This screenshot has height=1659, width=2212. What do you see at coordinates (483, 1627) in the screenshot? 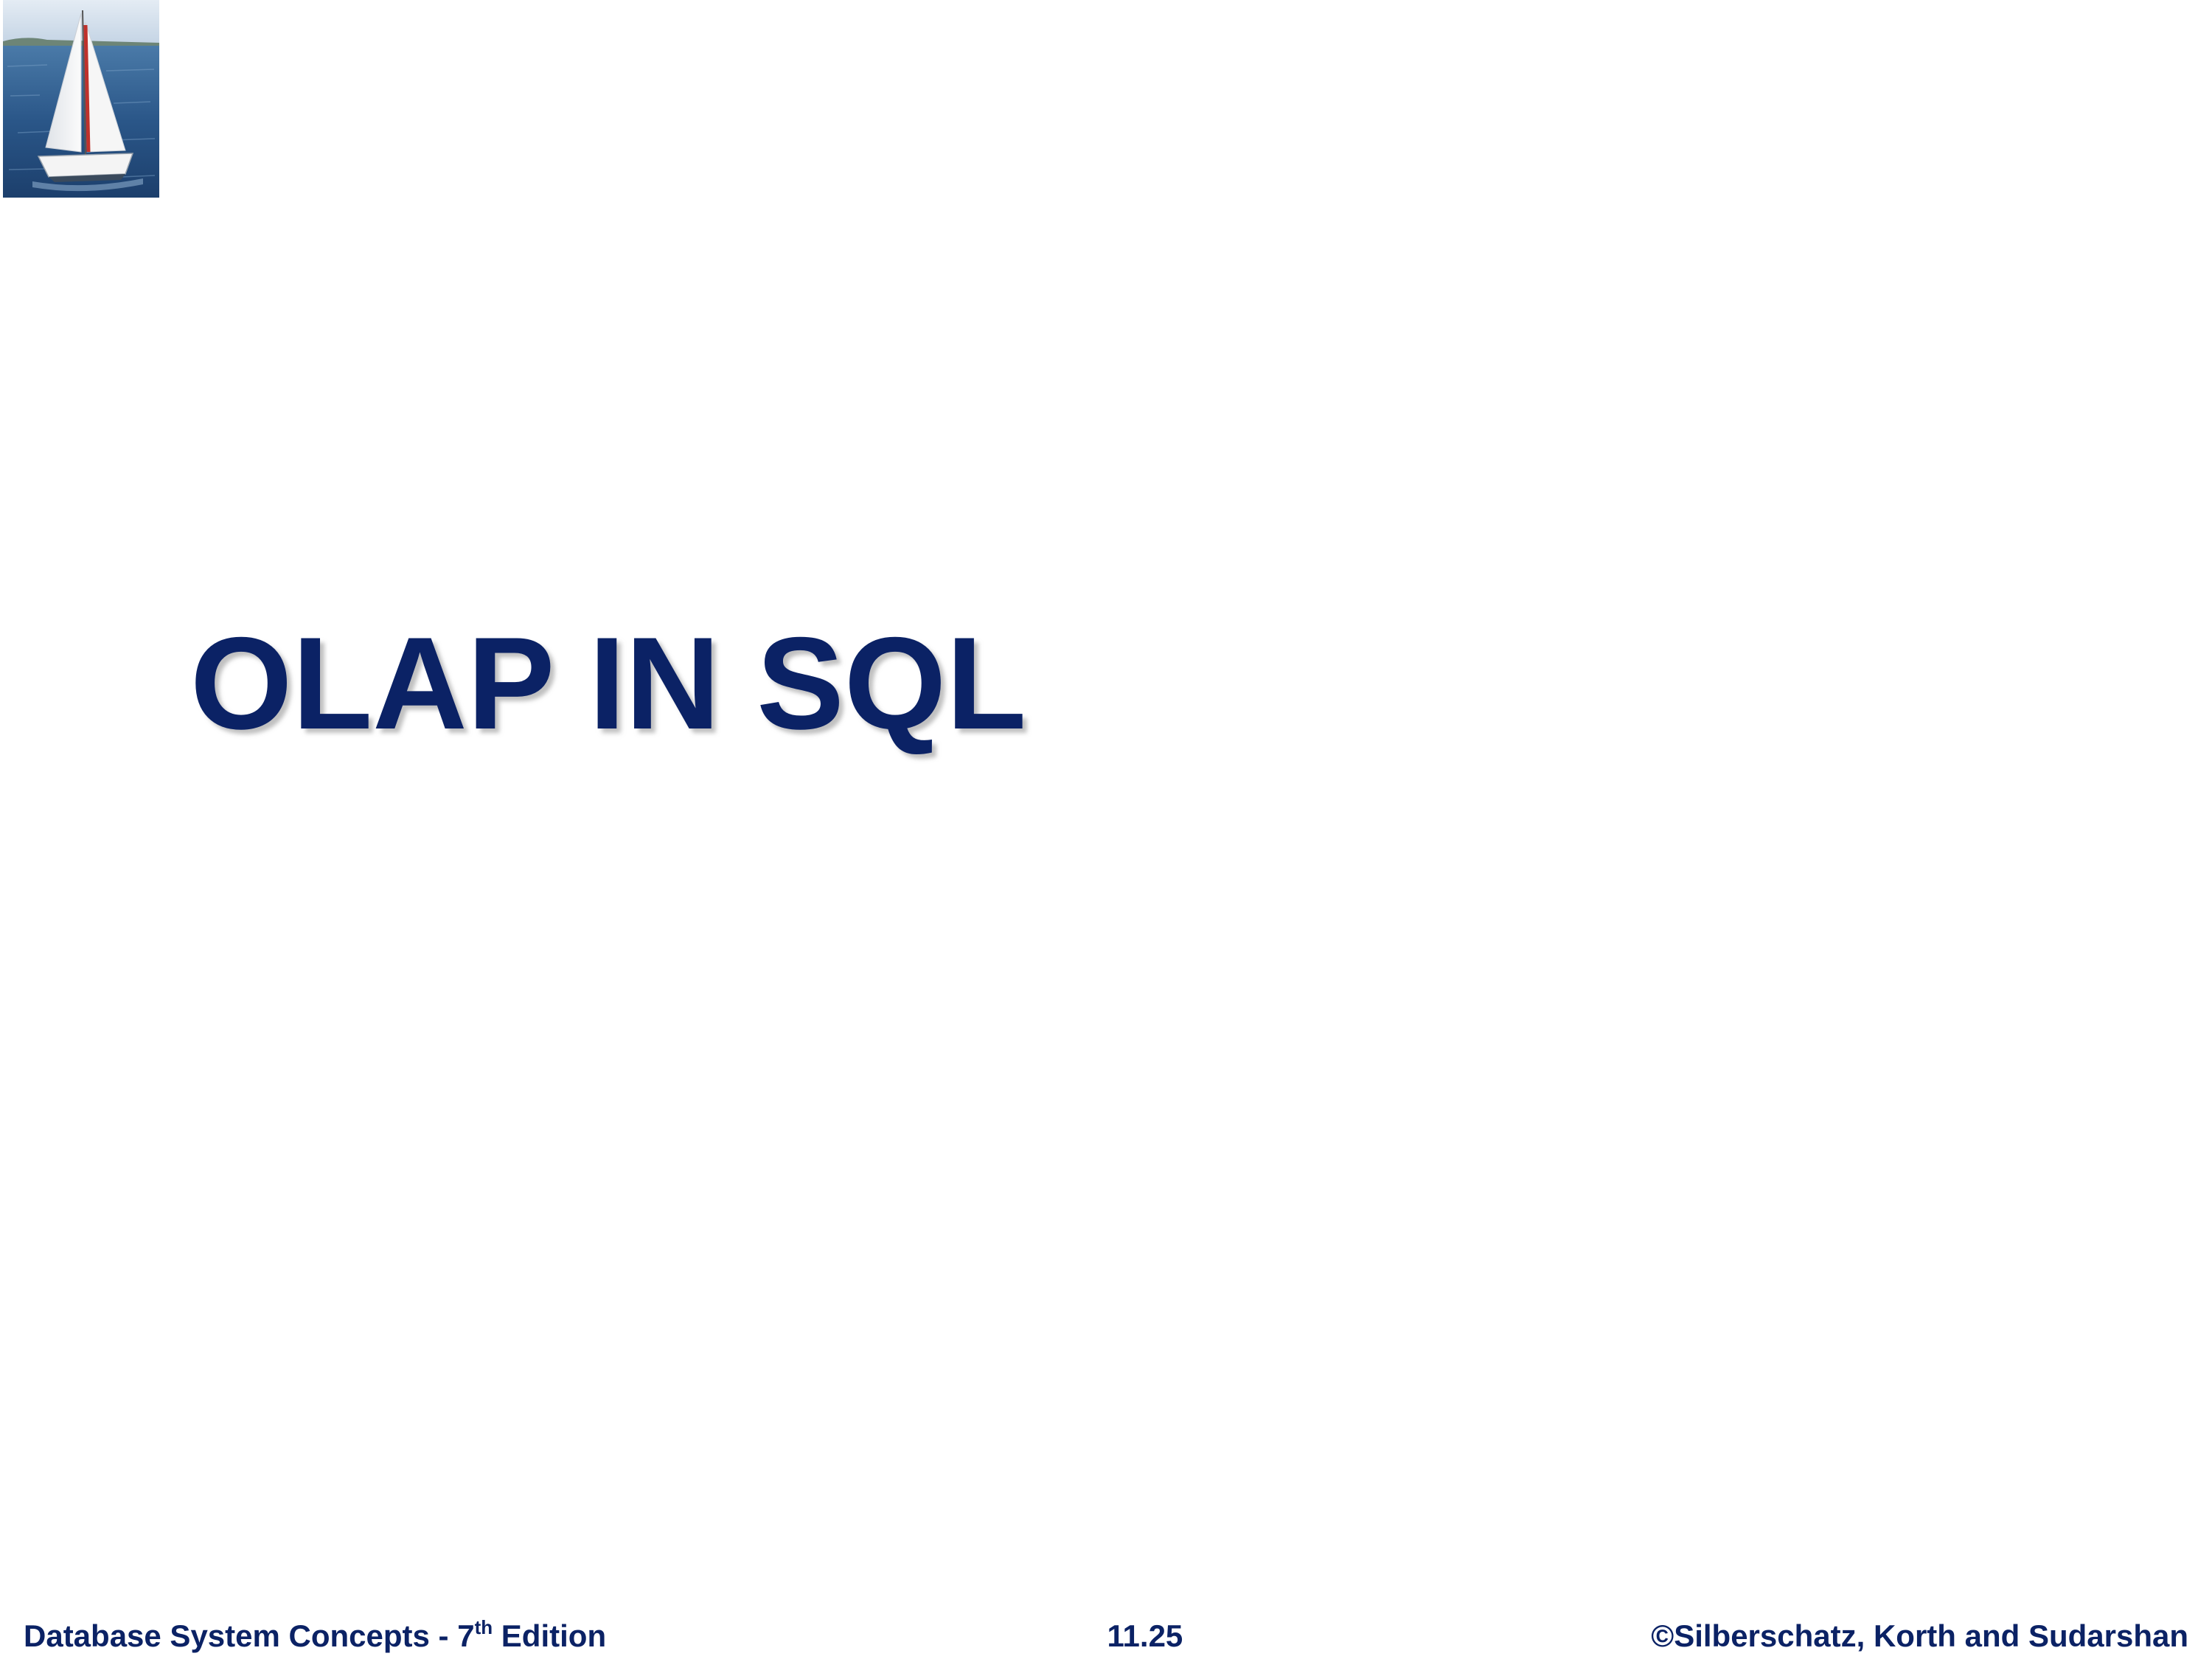
I see `footer-edition-suffix: th` at bounding box center [483, 1627].